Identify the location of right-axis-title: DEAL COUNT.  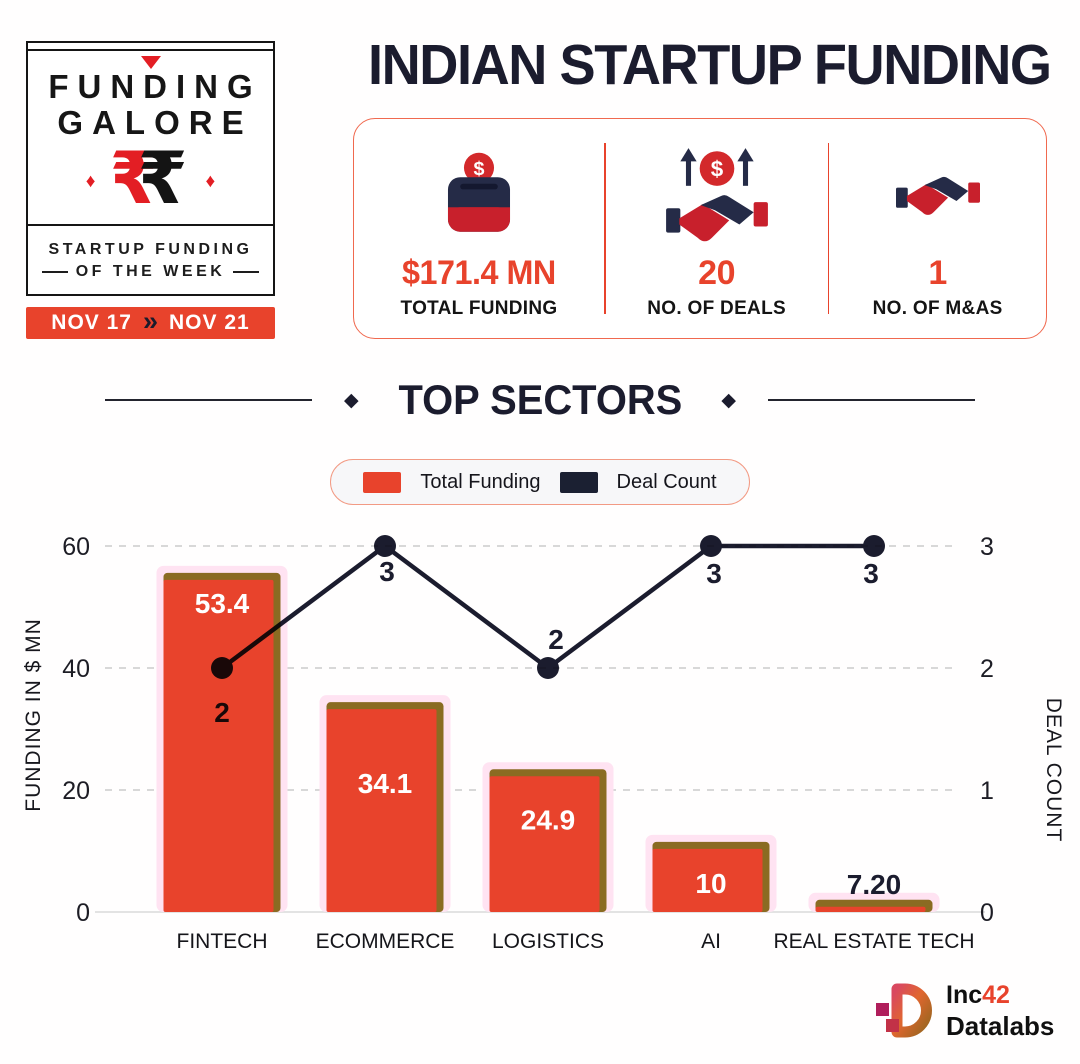
(1053, 770).